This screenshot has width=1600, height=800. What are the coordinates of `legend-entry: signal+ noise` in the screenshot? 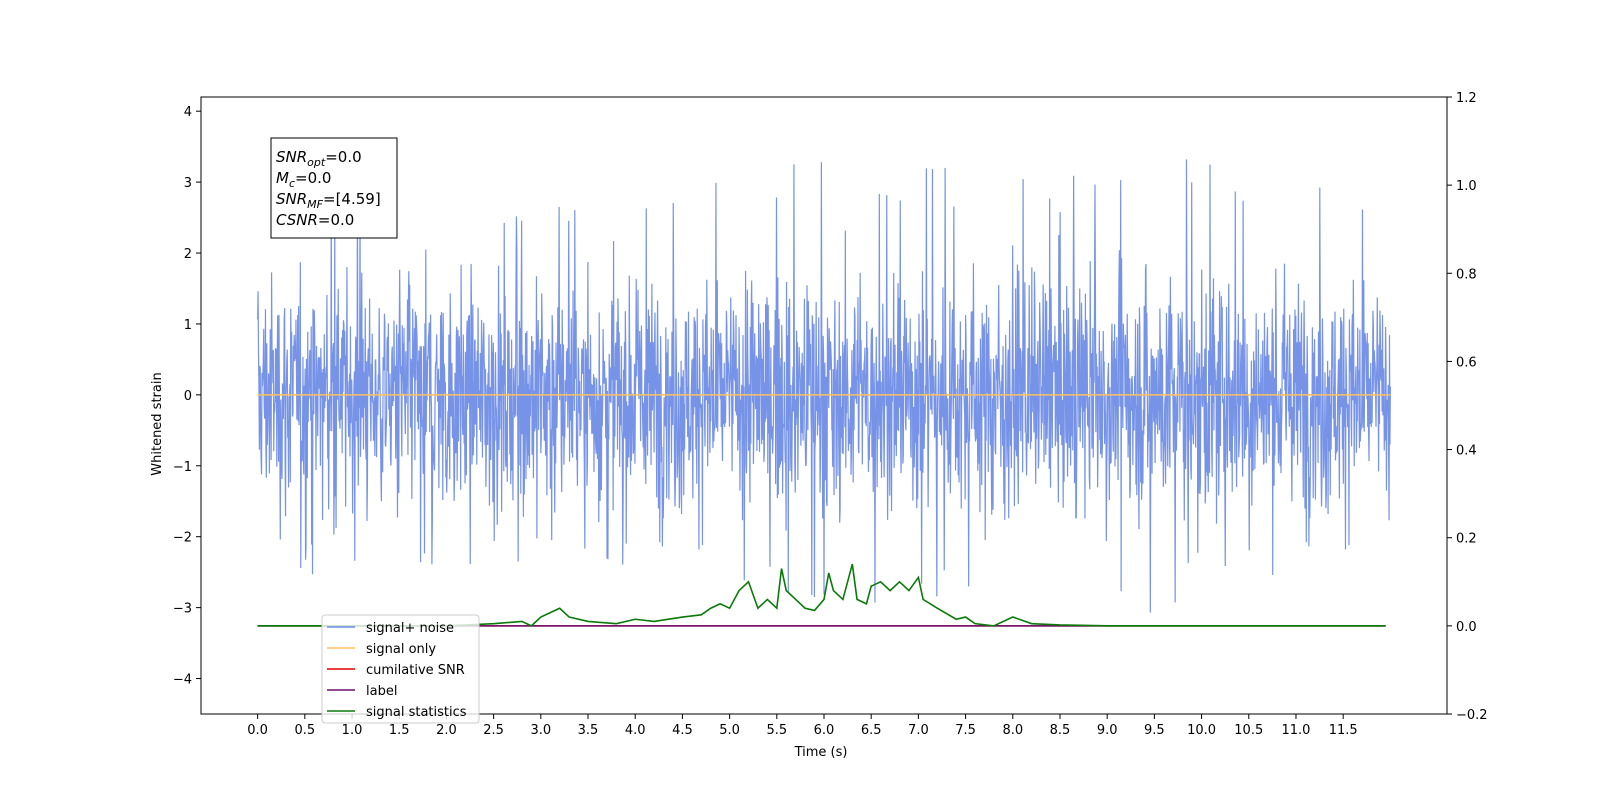 It's located at (410, 628).